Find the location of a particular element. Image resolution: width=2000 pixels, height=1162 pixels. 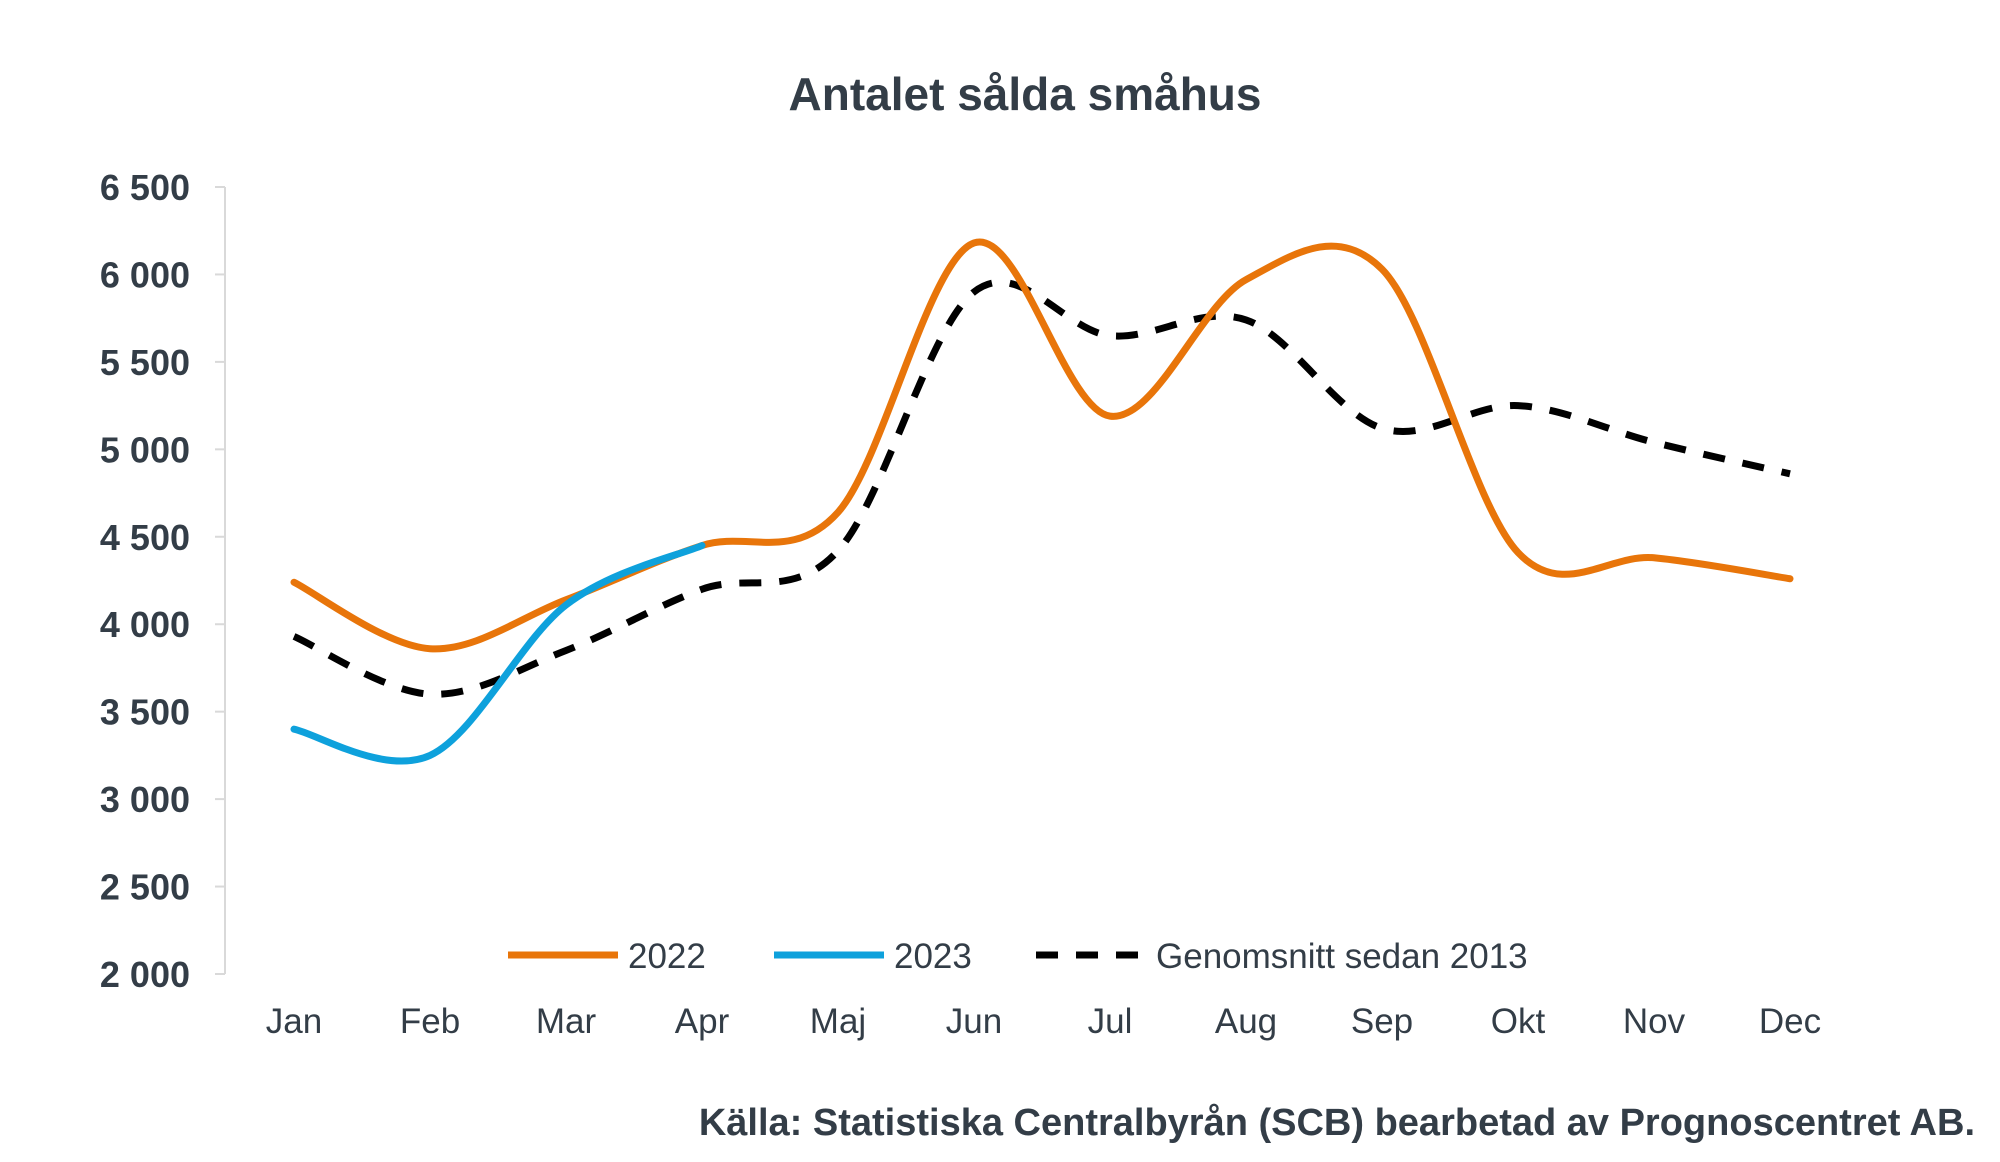

y-tick-label: 5 500 is located at coordinates (145, 362).